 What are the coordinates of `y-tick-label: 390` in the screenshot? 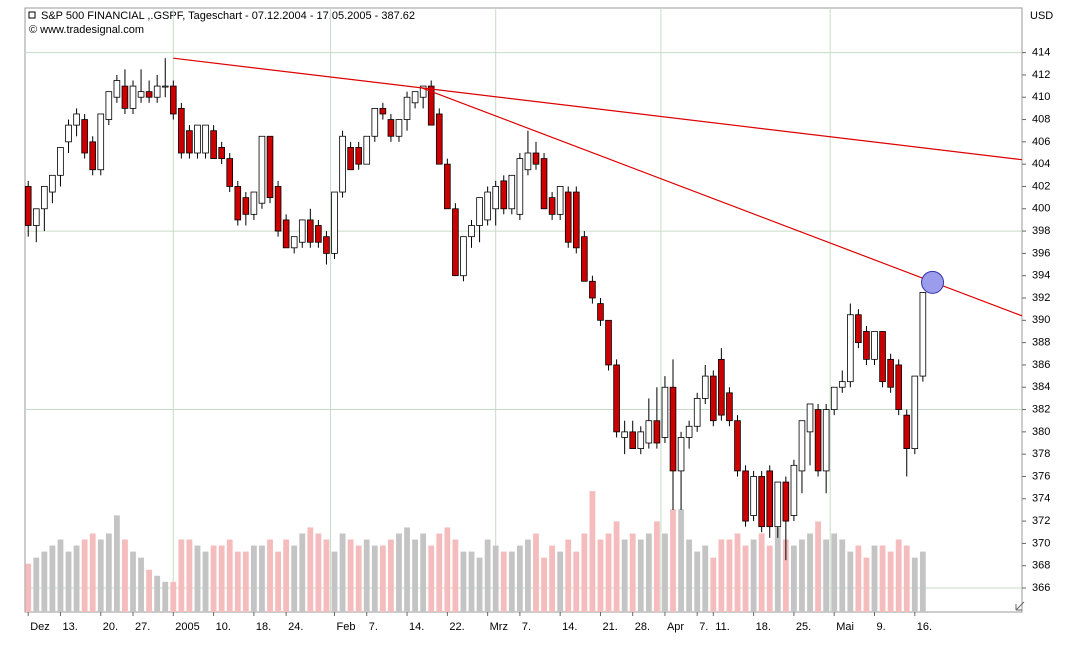 It's located at (1041, 320).